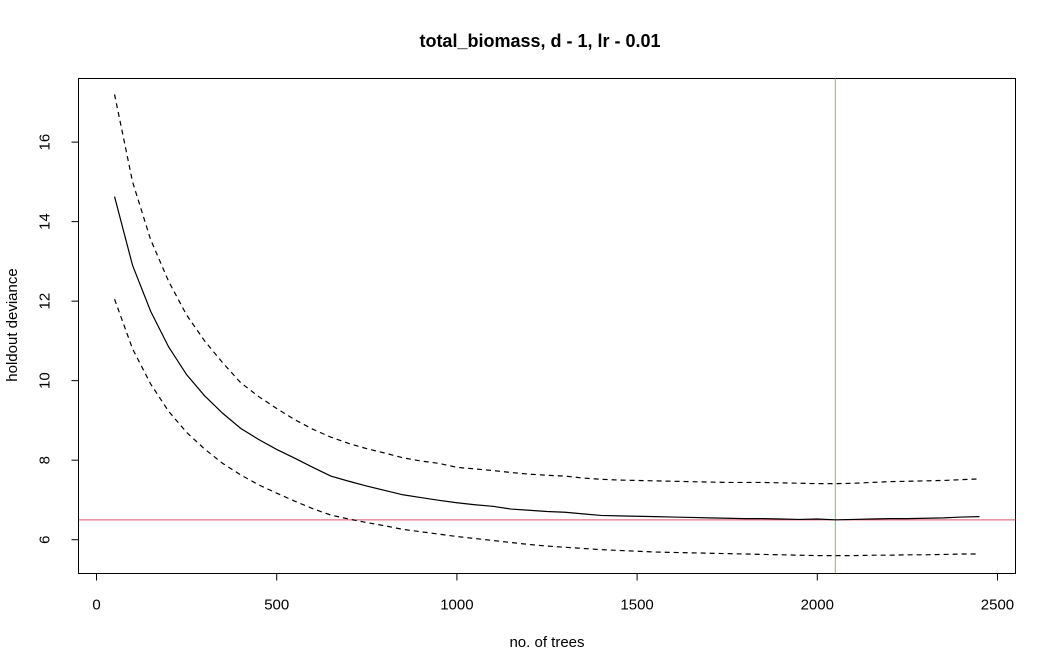 This screenshot has height=672, width=1056. What do you see at coordinates (456, 605) in the screenshot?
I see `x-tick-label: 1000` at bounding box center [456, 605].